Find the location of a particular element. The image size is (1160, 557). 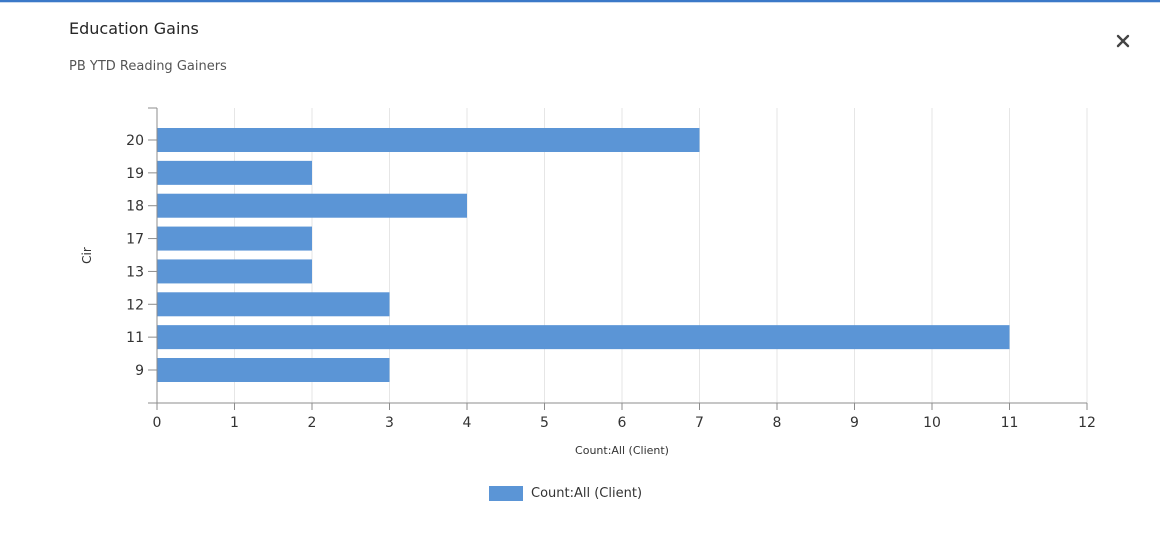

x-tick-label: 6 is located at coordinates (622, 423).